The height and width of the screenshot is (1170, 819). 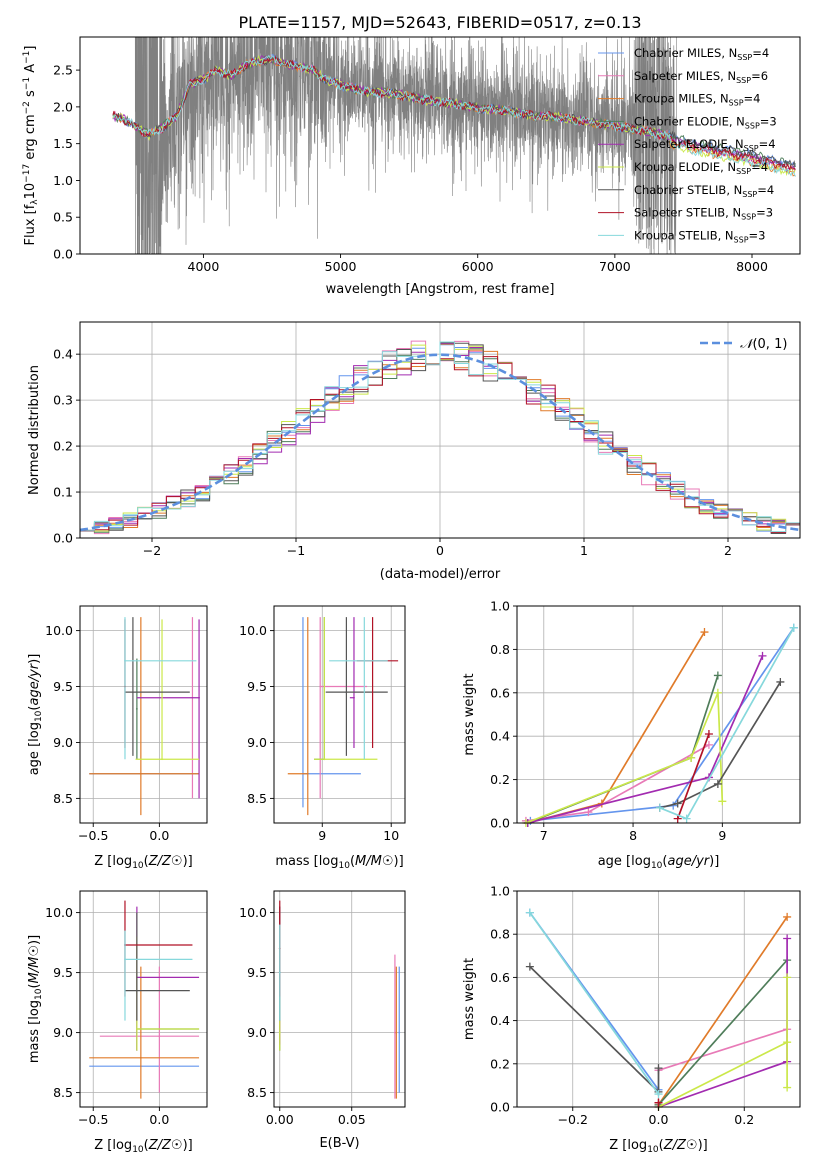 What do you see at coordinates (63, 400) in the screenshot?
I see `y-tick-label: 0.3` at bounding box center [63, 400].